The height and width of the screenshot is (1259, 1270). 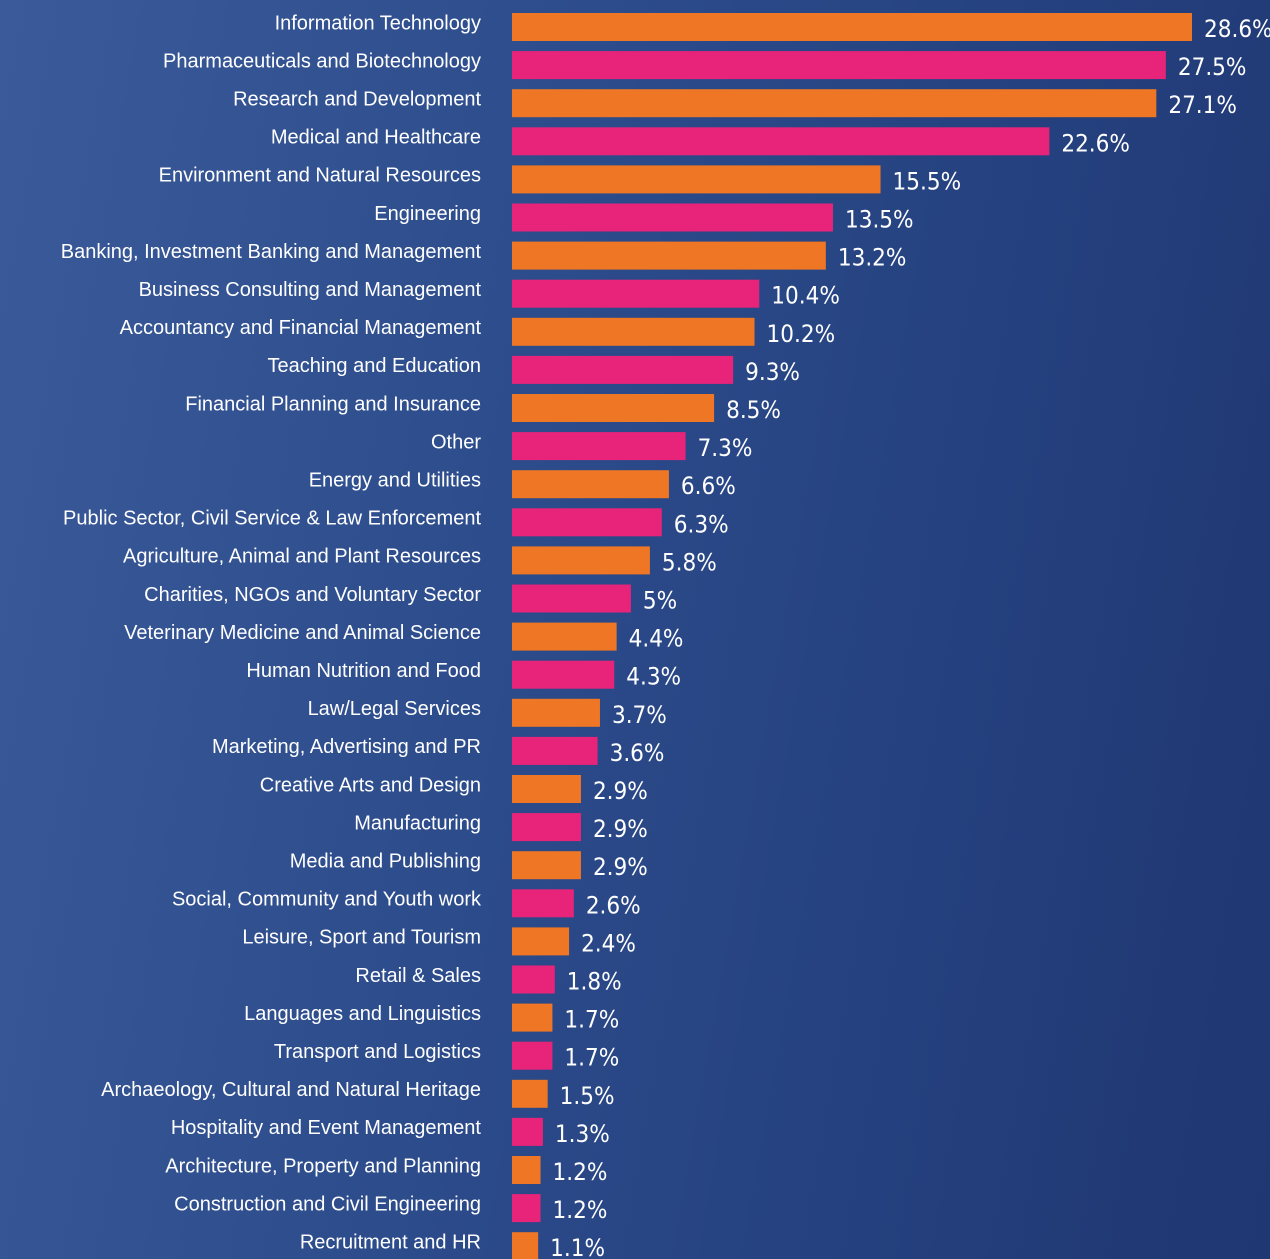 I want to click on category-label: Environment and Natural Resources, so click(x=320, y=176).